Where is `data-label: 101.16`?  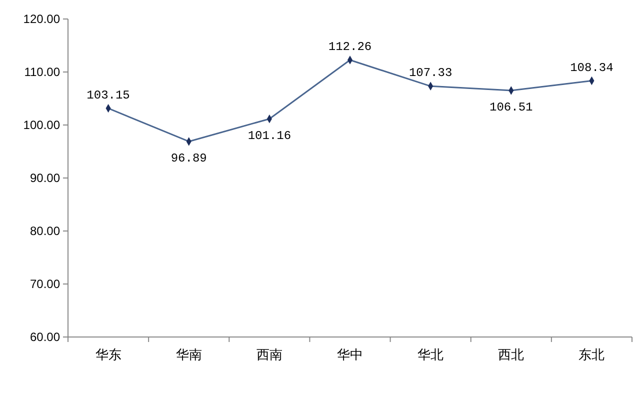 data-label: 101.16 is located at coordinates (270, 135).